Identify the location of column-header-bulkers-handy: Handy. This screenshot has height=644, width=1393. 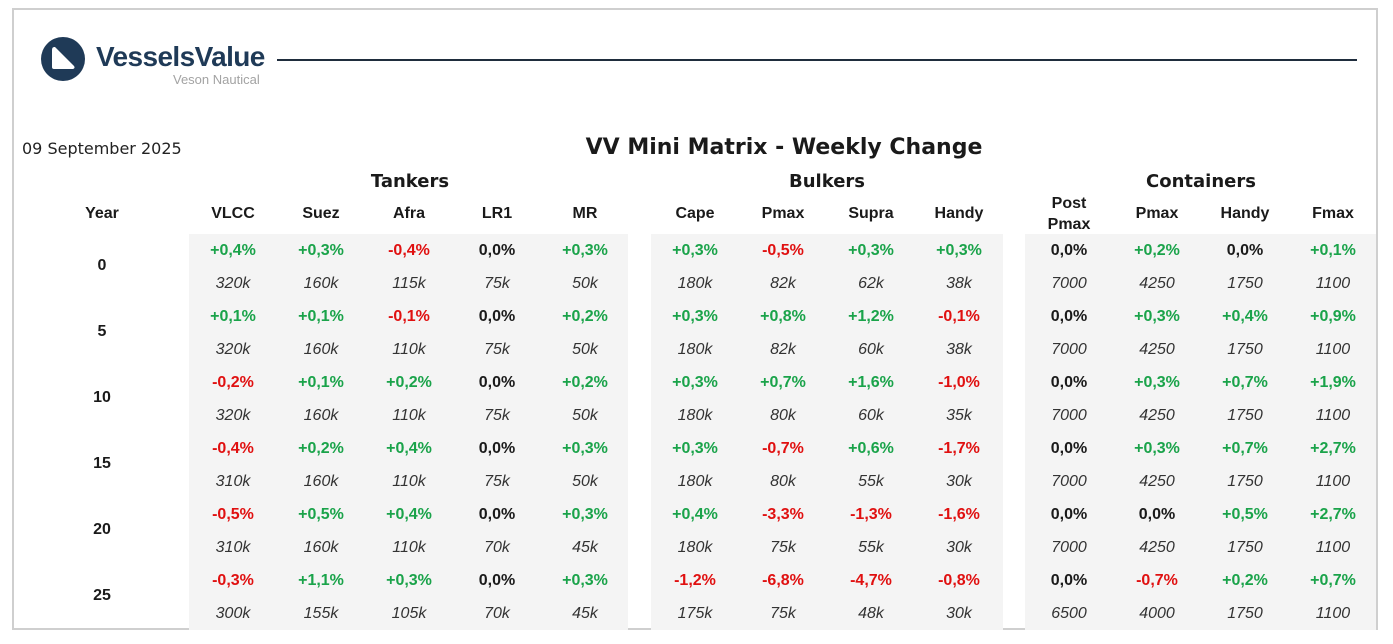
(959, 213).